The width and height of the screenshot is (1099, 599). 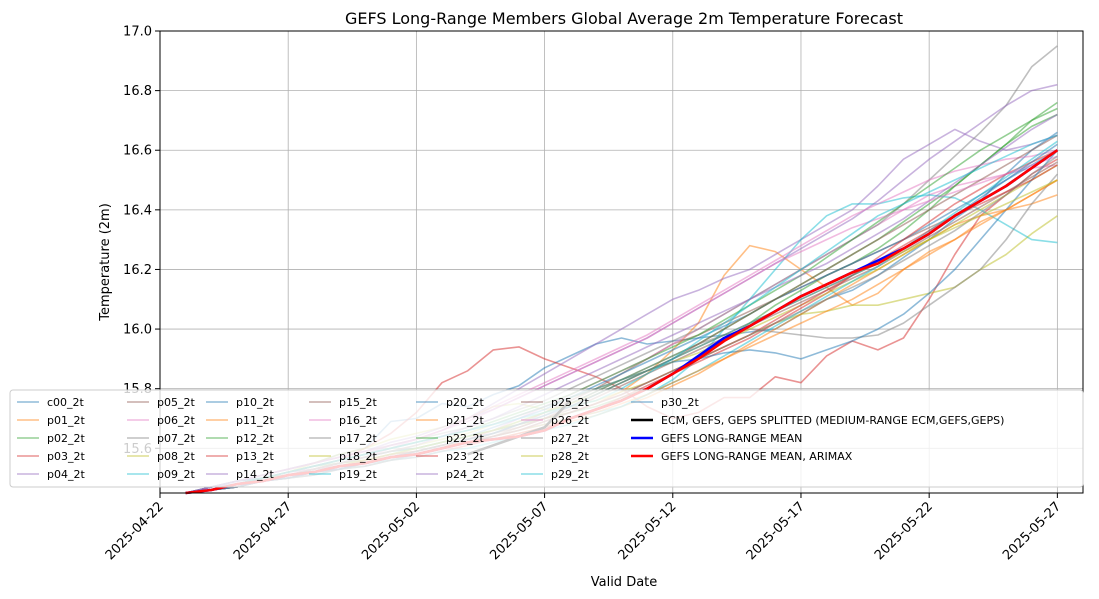 What do you see at coordinates (358, 402) in the screenshot?
I see `legend-label: p15_2t` at bounding box center [358, 402].